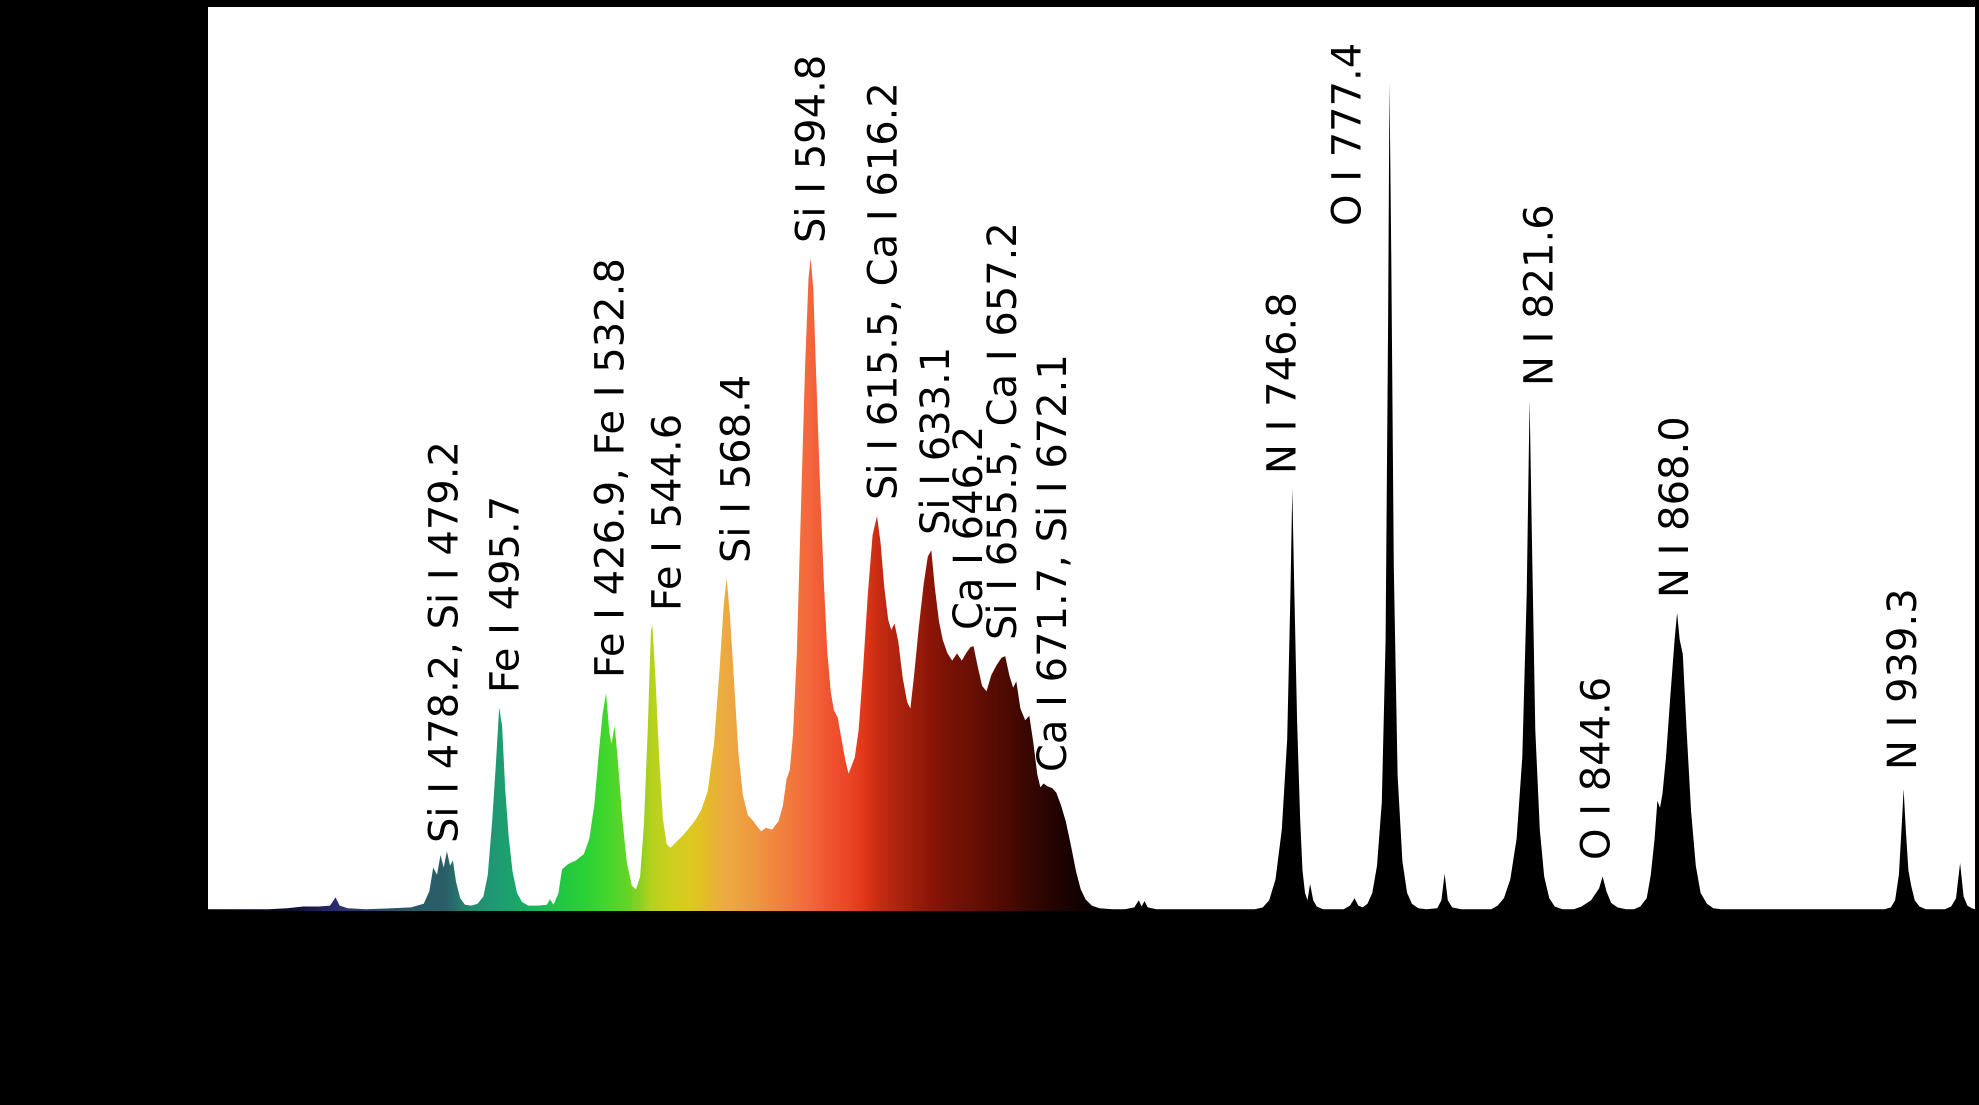 The image size is (1979, 1105). What do you see at coordinates (1347, 134) in the screenshot?
I see `peak-label: O I 777.4` at bounding box center [1347, 134].